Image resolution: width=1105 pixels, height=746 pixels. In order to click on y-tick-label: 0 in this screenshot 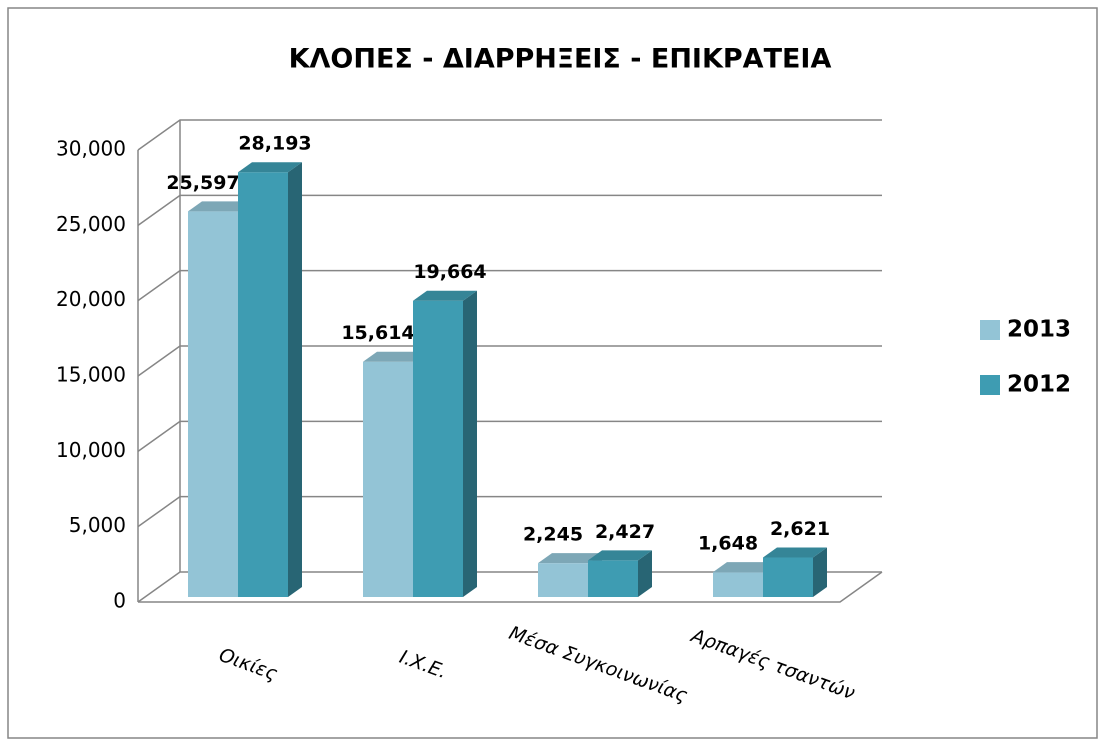, I will do `click(119, 601)`.